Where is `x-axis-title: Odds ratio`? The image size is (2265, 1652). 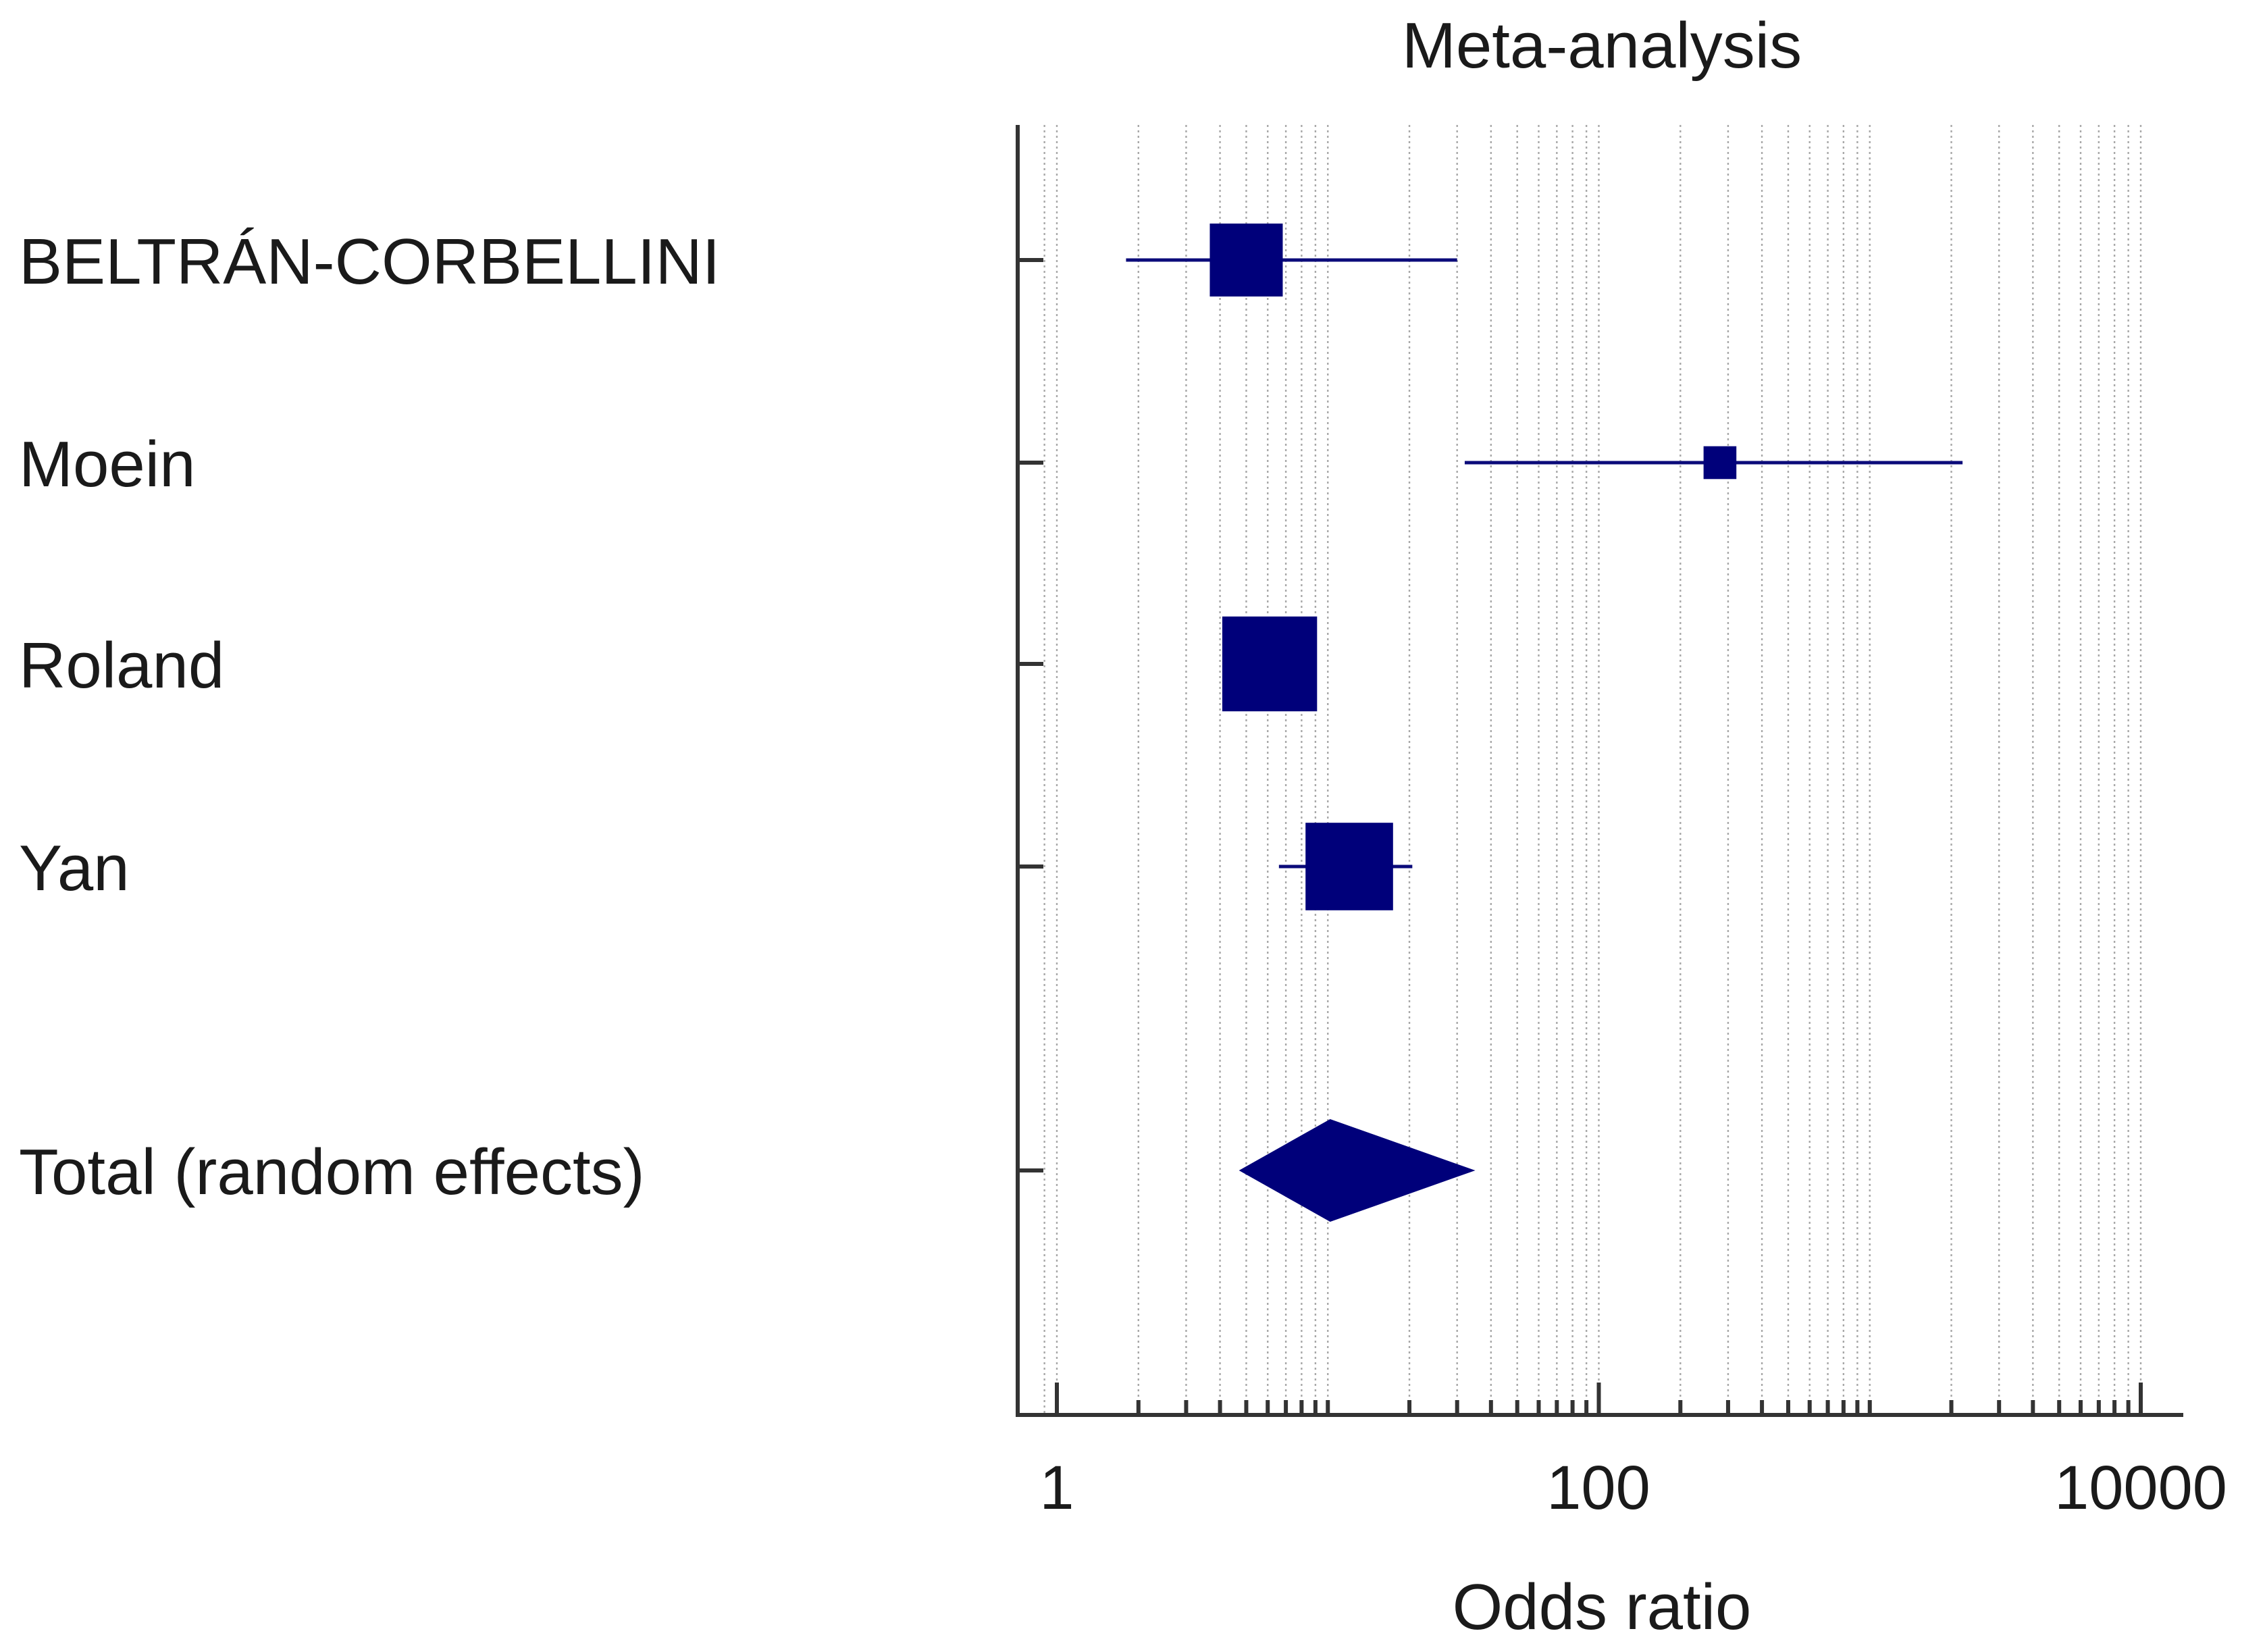
x-axis-title: Odds ratio is located at coordinates (1602, 1607).